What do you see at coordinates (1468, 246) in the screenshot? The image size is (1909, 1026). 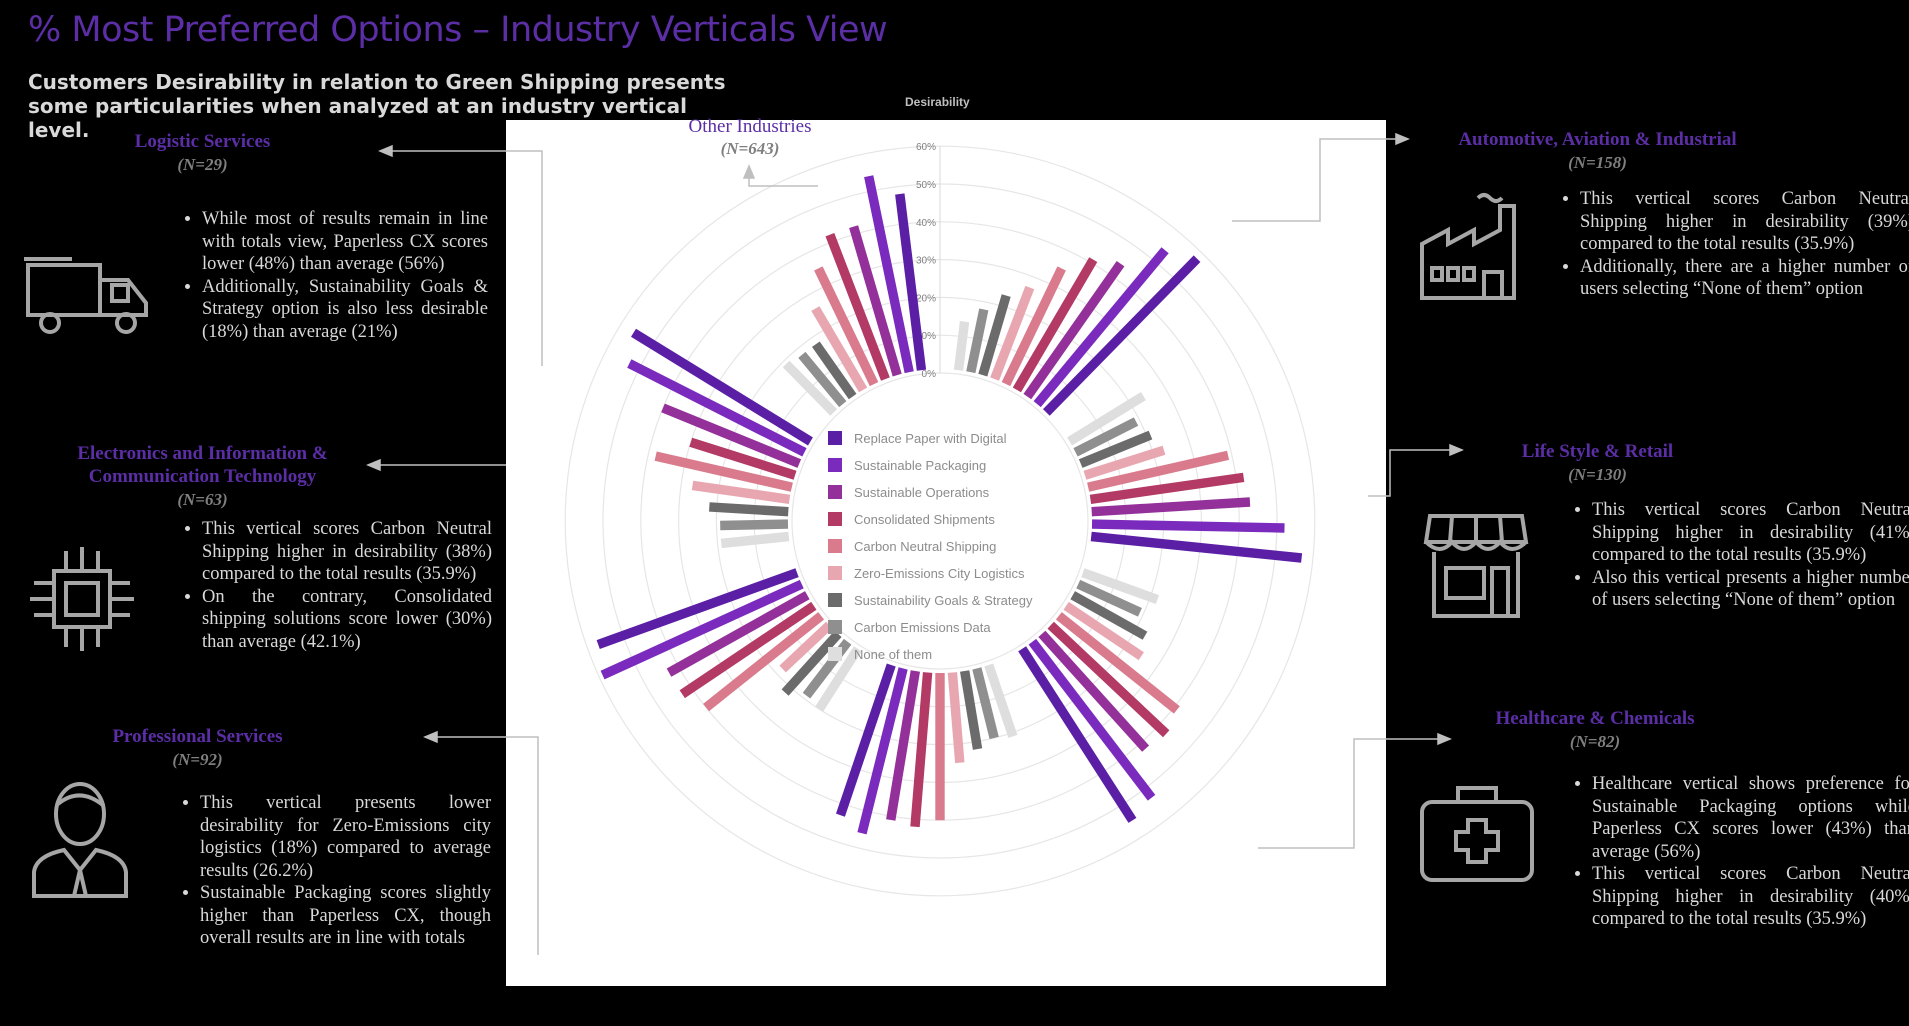 I see `factory-icon` at bounding box center [1468, 246].